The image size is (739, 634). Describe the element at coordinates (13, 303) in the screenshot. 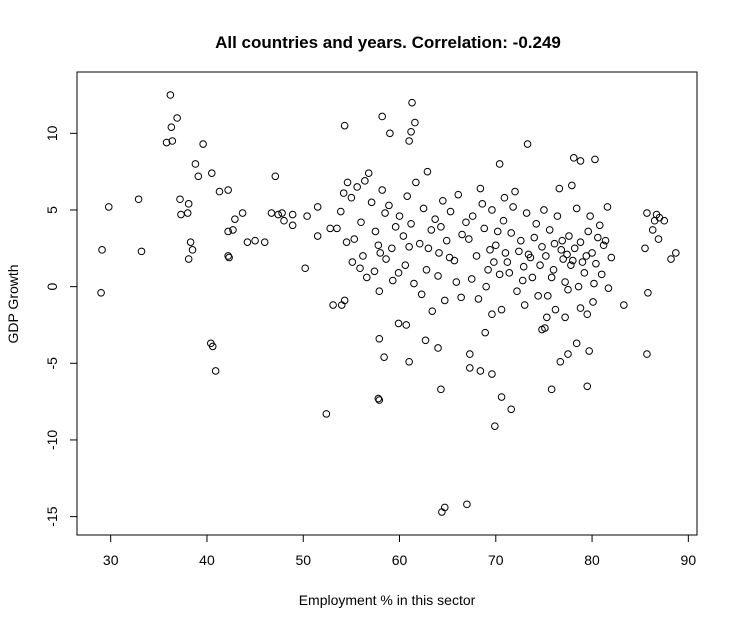

I see `y-axis-label: GDP Growth` at that location.